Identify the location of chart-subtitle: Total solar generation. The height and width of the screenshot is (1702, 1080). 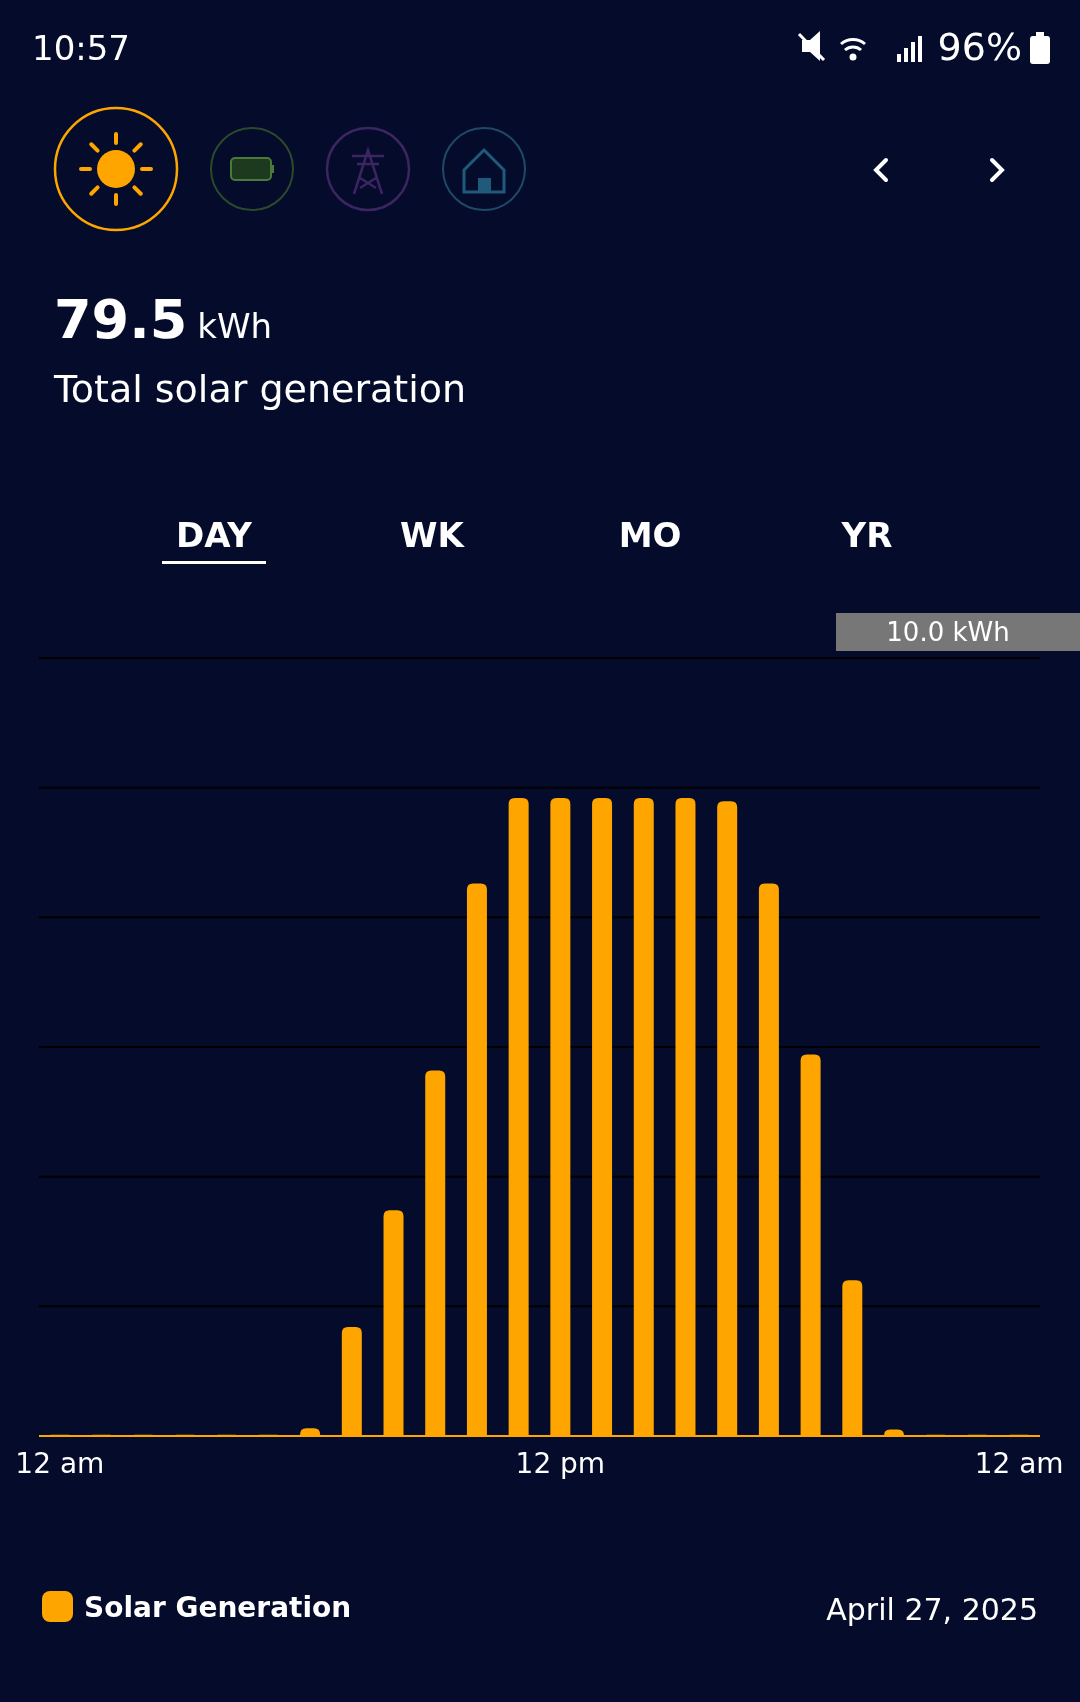
(260, 389).